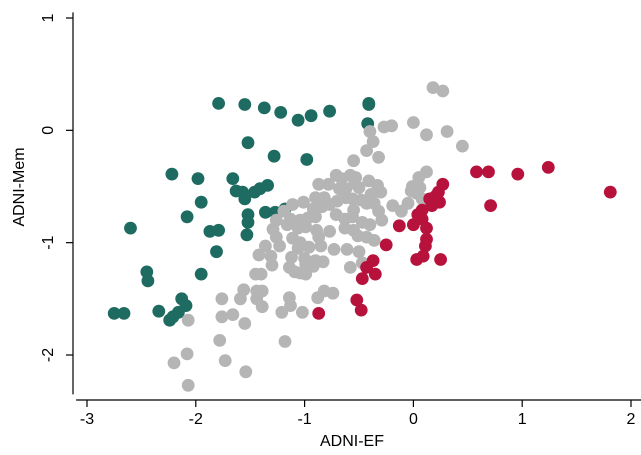 The height and width of the screenshot is (455, 641). What do you see at coordinates (358, 414) in the screenshot?
I see `x-axis-ticks: -3 -2 -1 0 1 2` at bounding box center [358, 414].